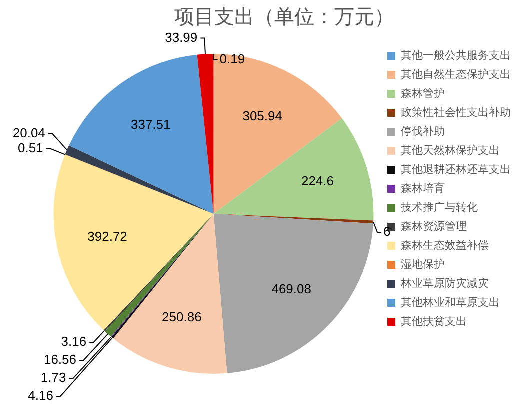 The width and height of the screenshot is (525, 404). I want to click on data-label: 6, so click(387, 232).